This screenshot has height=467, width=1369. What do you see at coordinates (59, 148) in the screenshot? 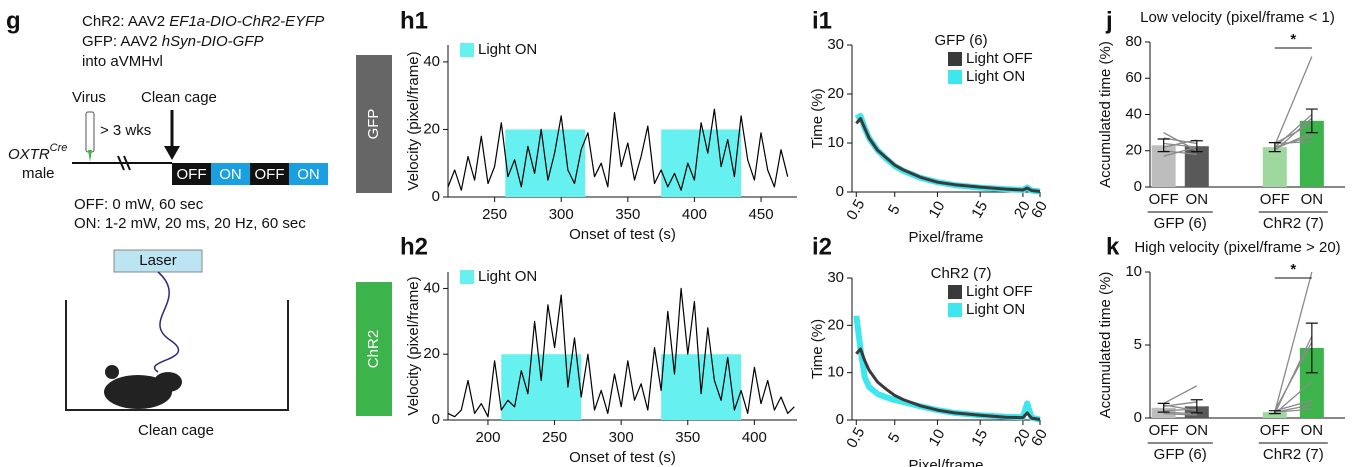
I see `mouse-line-sup: Cre` at bounding box center [59, 148].